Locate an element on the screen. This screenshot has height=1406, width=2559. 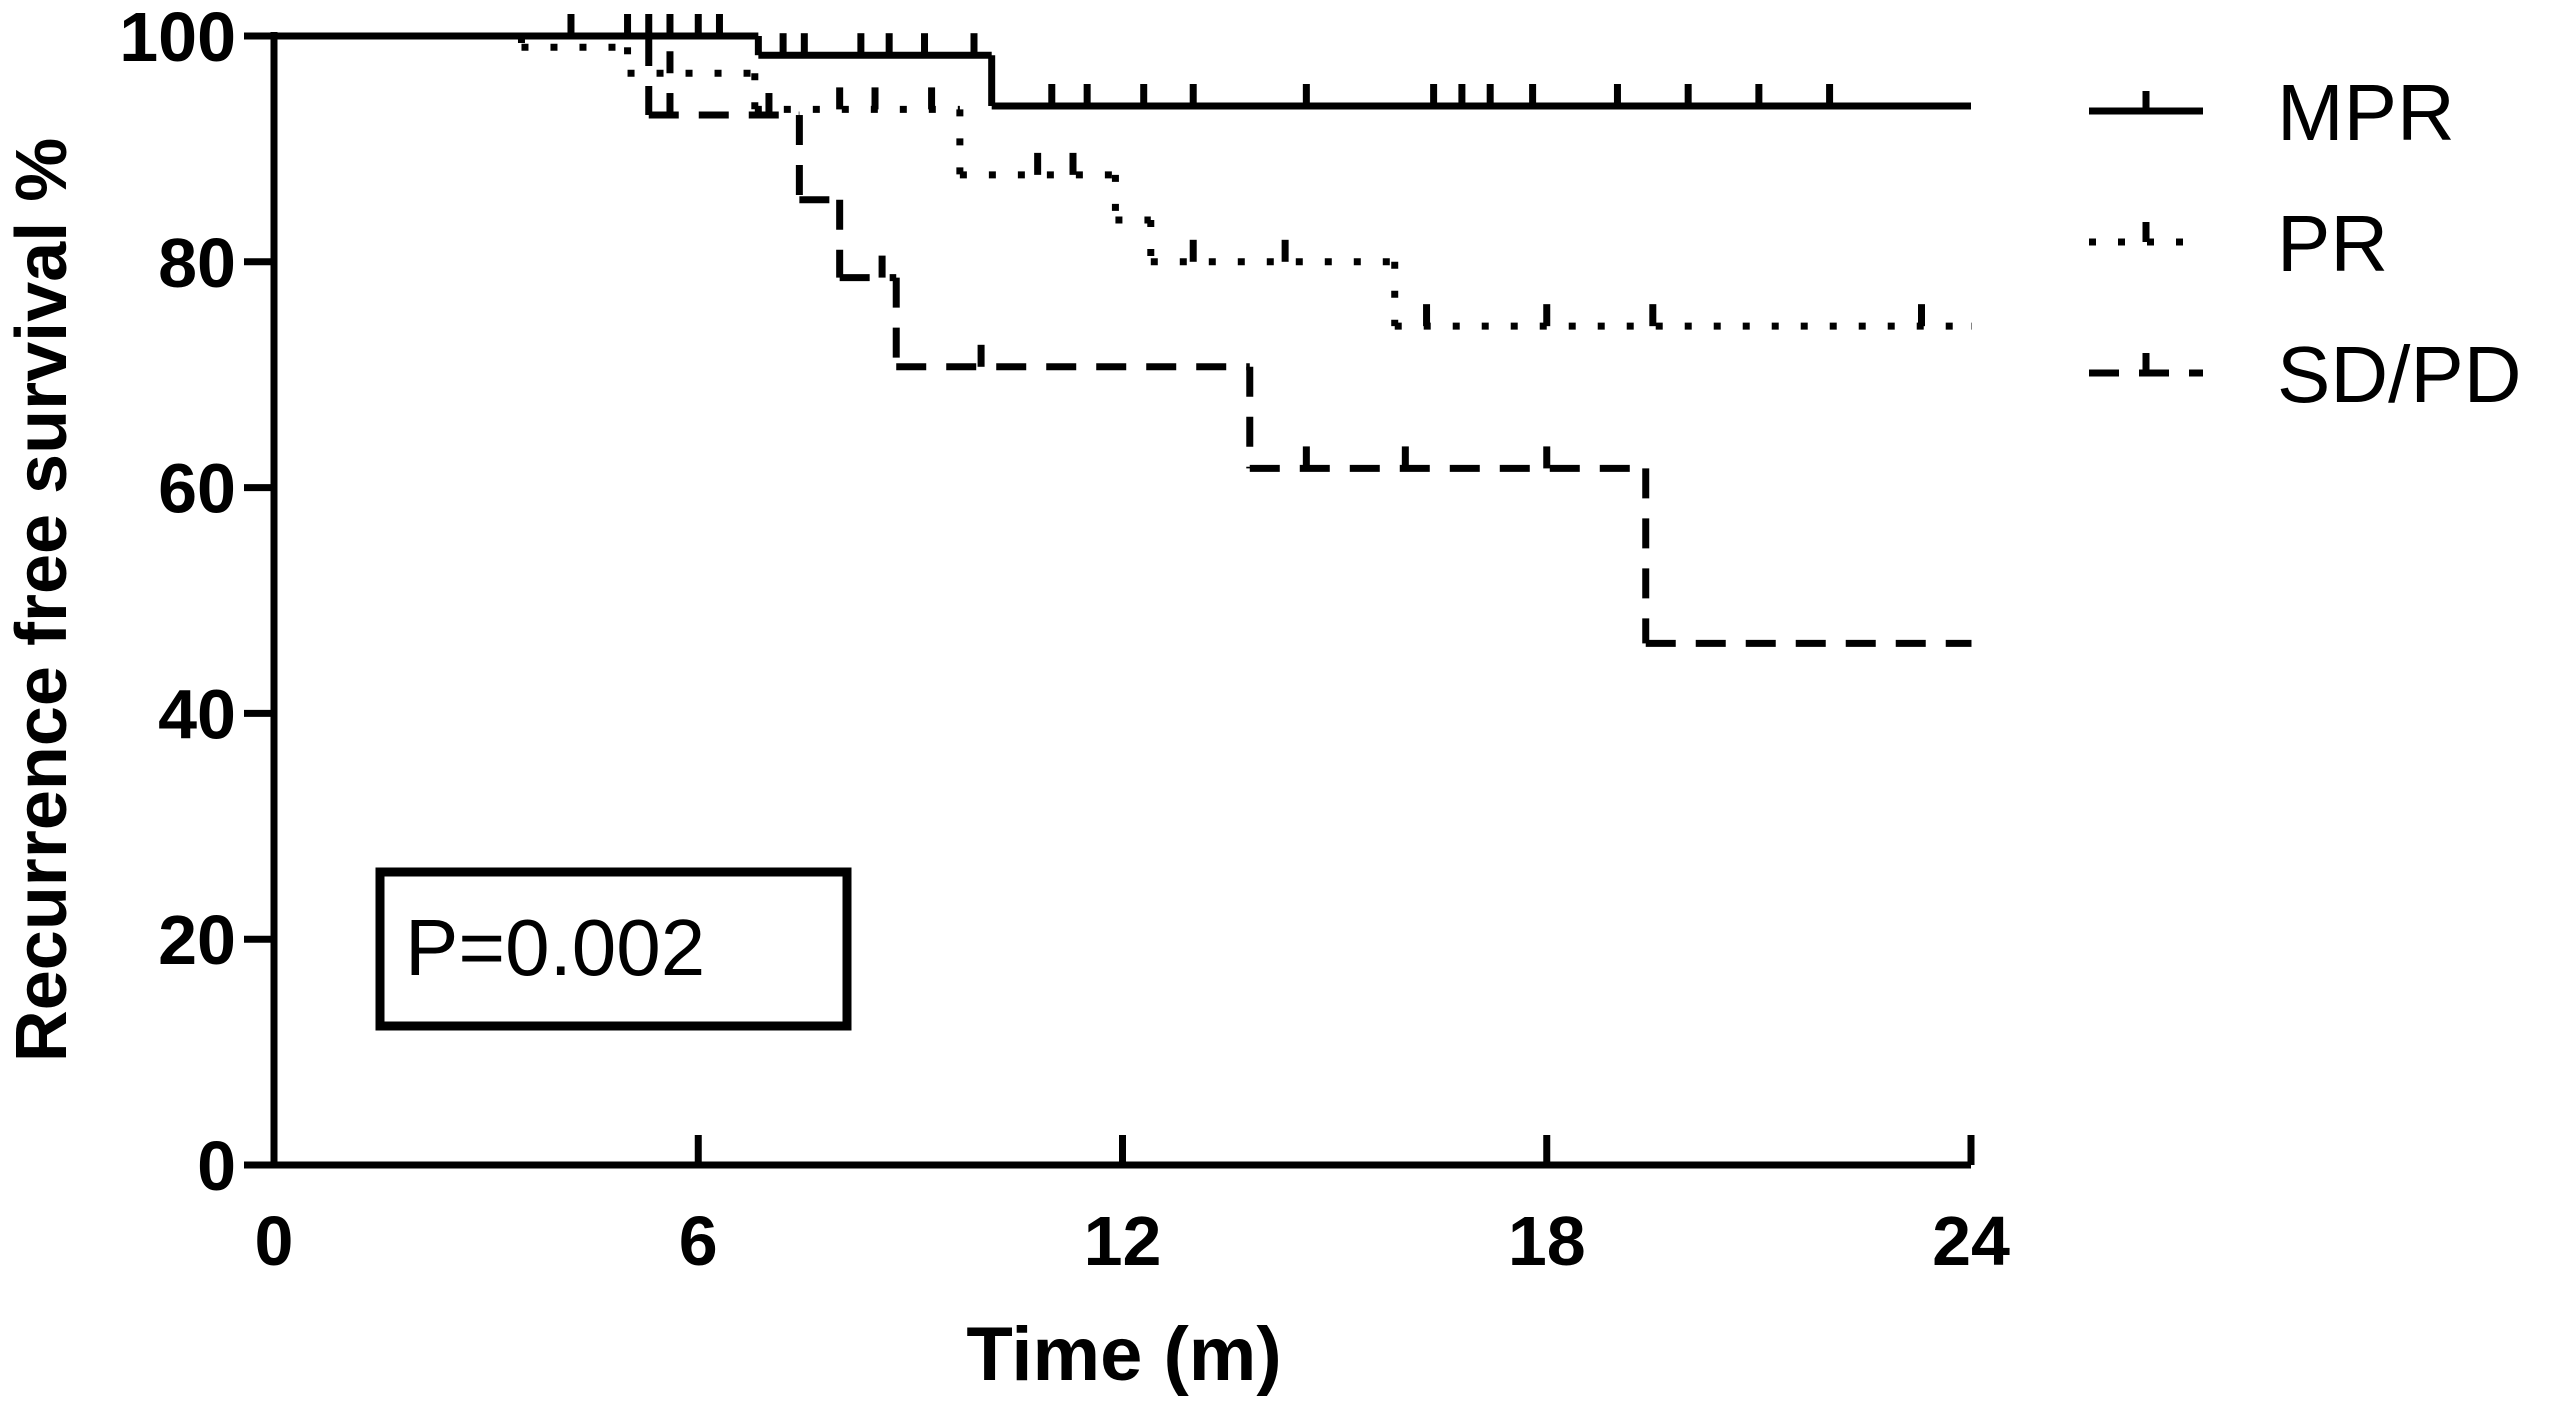
x-tick-label: 6 is located at coordinates (698, 1241).